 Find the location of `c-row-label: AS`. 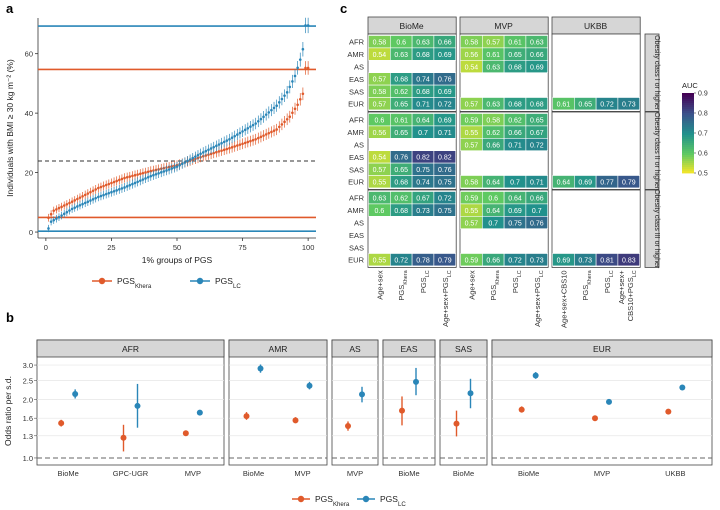

c-row-label: AS is located at coordinates (359, 223).